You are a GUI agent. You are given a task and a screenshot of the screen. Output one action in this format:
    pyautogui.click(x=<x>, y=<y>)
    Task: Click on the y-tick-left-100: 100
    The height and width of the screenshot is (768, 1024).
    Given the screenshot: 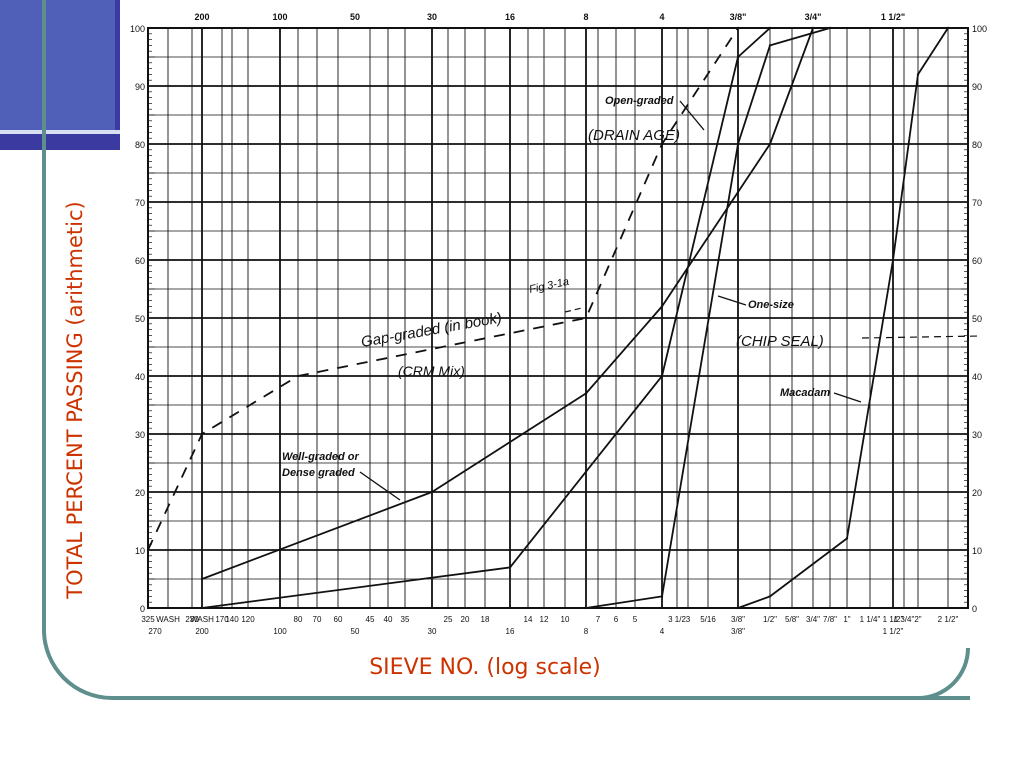 What is the action you would take?
    pyautogui.click(x=137, y=29)
    